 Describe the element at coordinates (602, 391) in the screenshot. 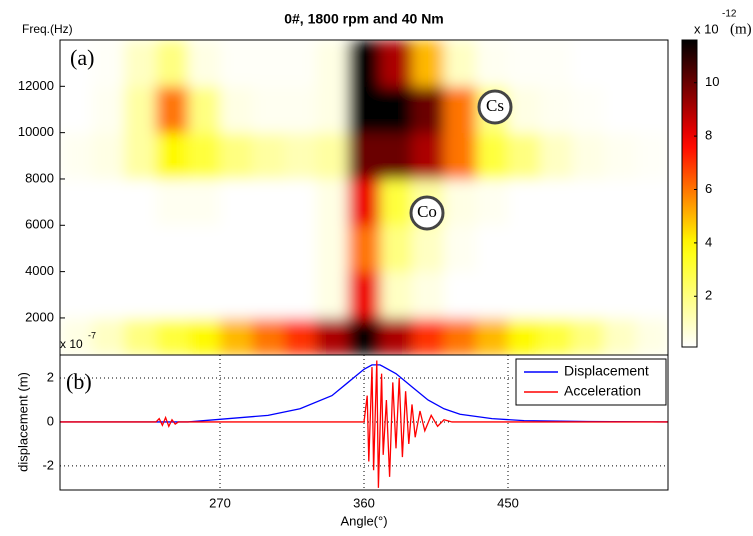

I see `legend-label: Acceleration` at that location.